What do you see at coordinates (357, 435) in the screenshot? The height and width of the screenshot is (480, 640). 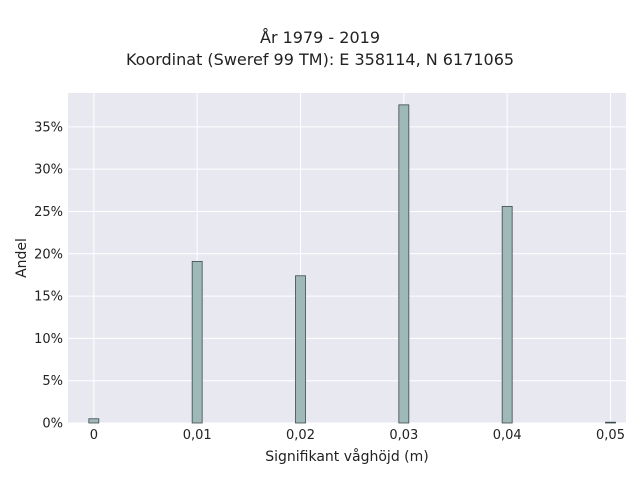 I see `x-tick-labels: 0 0,01 0,02 0,03 0,04 0,05` at bounding box center [357, 435].